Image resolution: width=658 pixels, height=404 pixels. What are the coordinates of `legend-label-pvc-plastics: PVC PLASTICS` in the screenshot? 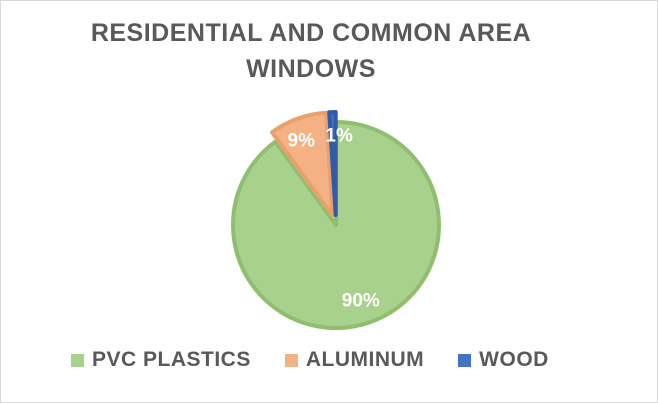 It's located at (171, 359).